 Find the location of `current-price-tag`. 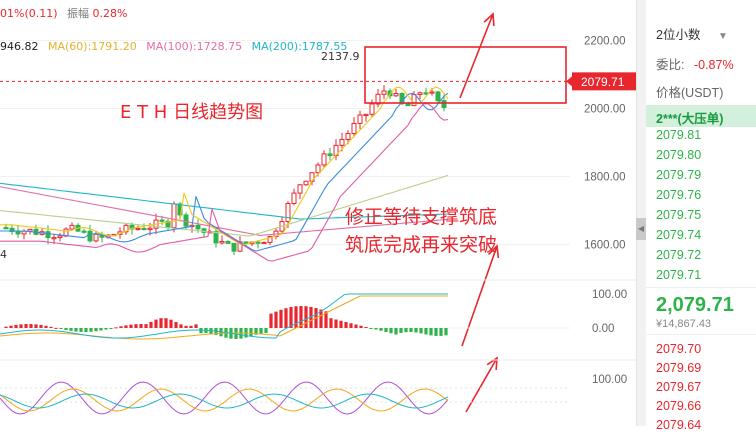

current-price-tag is located at coordinates (604, 81).